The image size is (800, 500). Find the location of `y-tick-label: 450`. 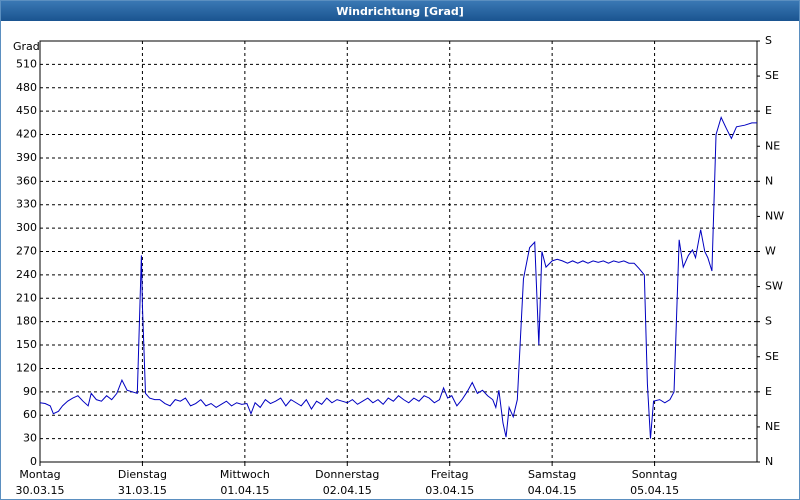

y-tick-label: 450 is located at coordinates (26, 110).